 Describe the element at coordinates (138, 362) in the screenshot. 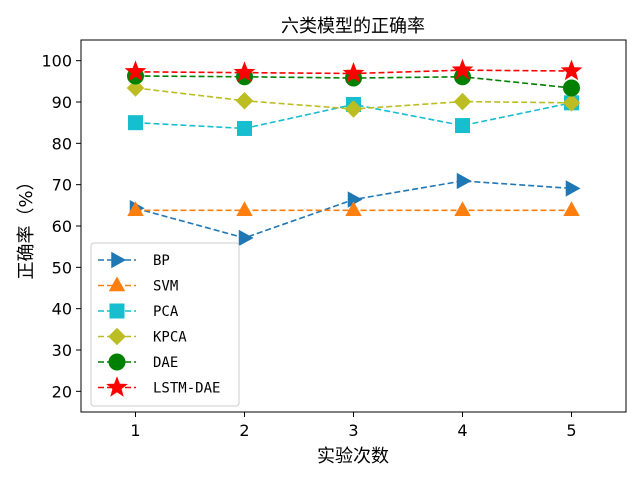

I see `legend-item: DAE` at that location.